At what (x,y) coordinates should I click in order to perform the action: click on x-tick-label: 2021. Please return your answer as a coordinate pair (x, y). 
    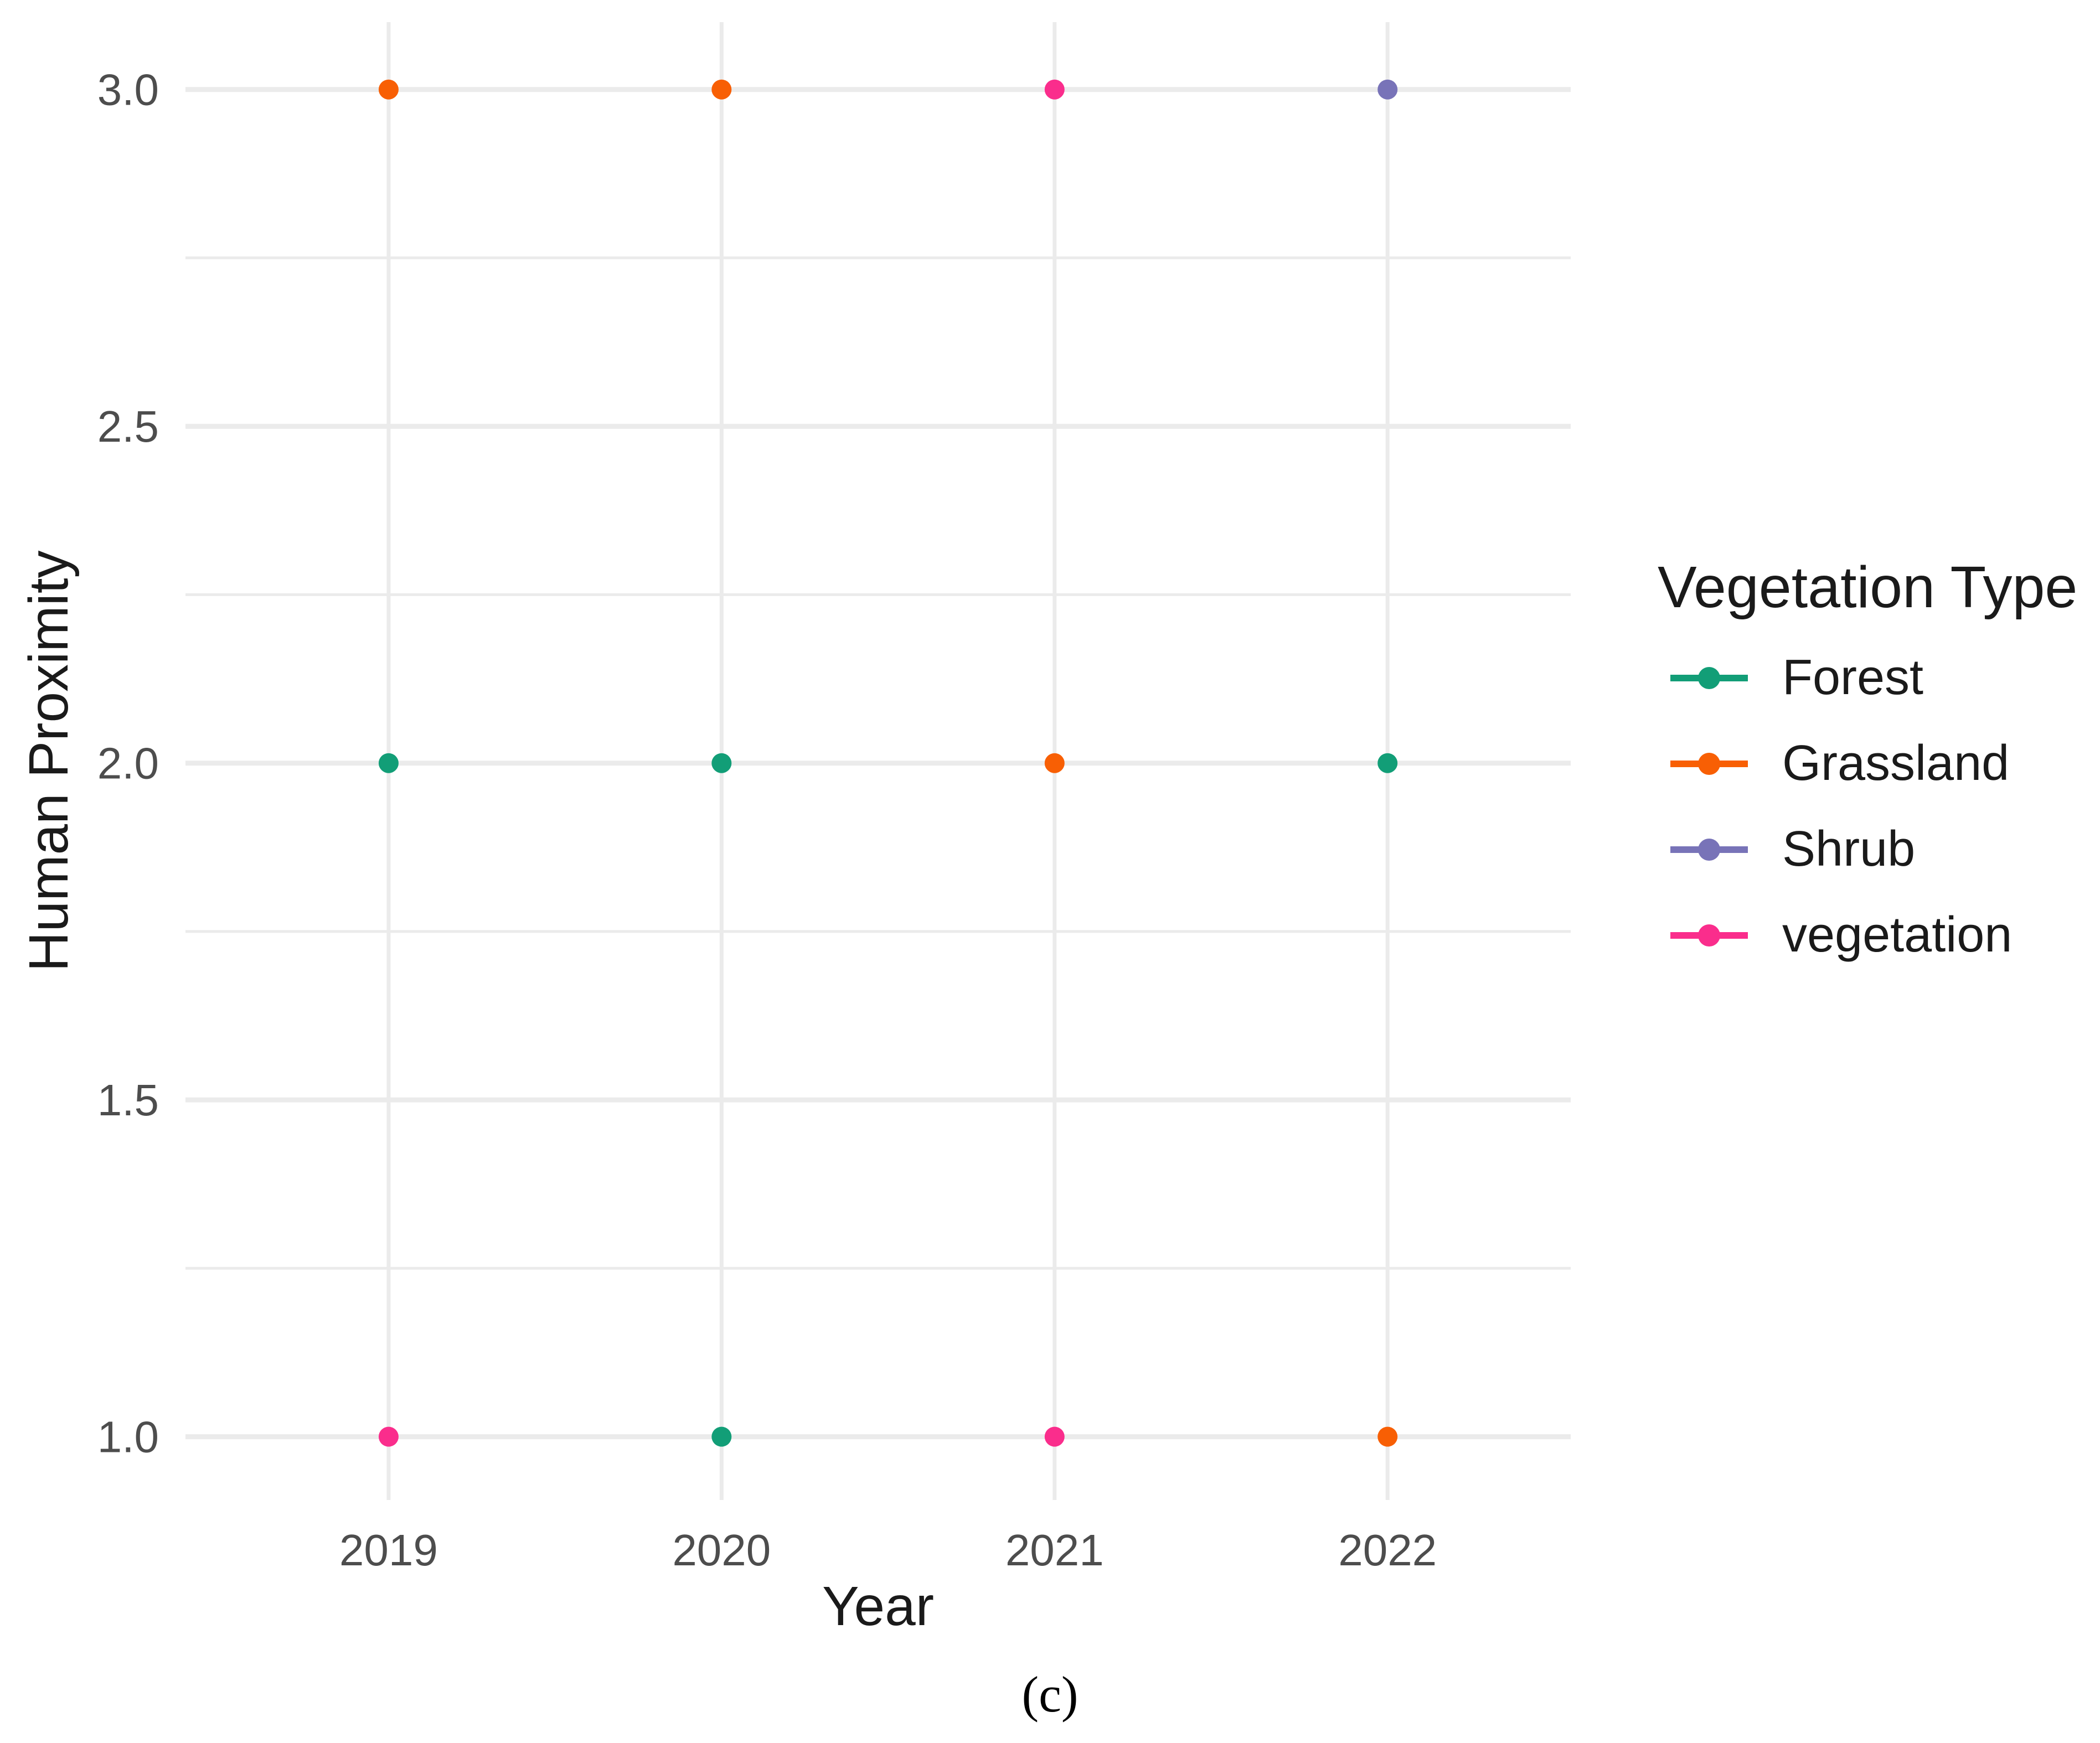
    Looking at the image, I should click on (1054, 1550).